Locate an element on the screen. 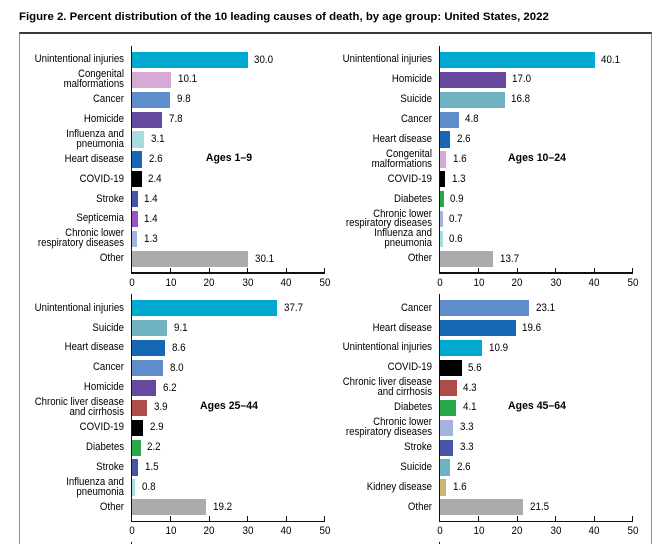 Image resolution: width=664 pixels, height=544 pixels. age-group-label: Ages 45–64 is located at coordinates (537, 405).